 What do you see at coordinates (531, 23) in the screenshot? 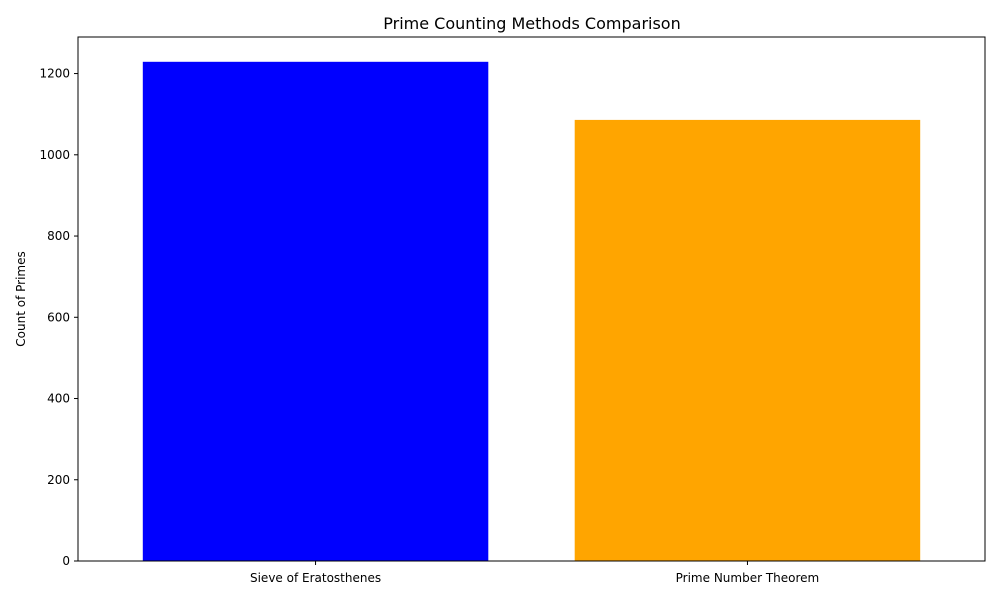
I see `chart-title: Prime Counting Methods Comparison` at bounding box center [531, 23].